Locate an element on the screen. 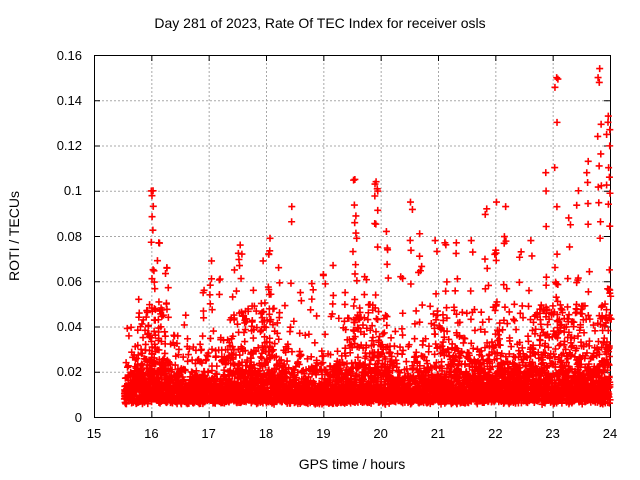 Image resolution: width=640 pixels, height=480 pixels. y-tick-label: 0.02 is located at coordinates (69, 372).